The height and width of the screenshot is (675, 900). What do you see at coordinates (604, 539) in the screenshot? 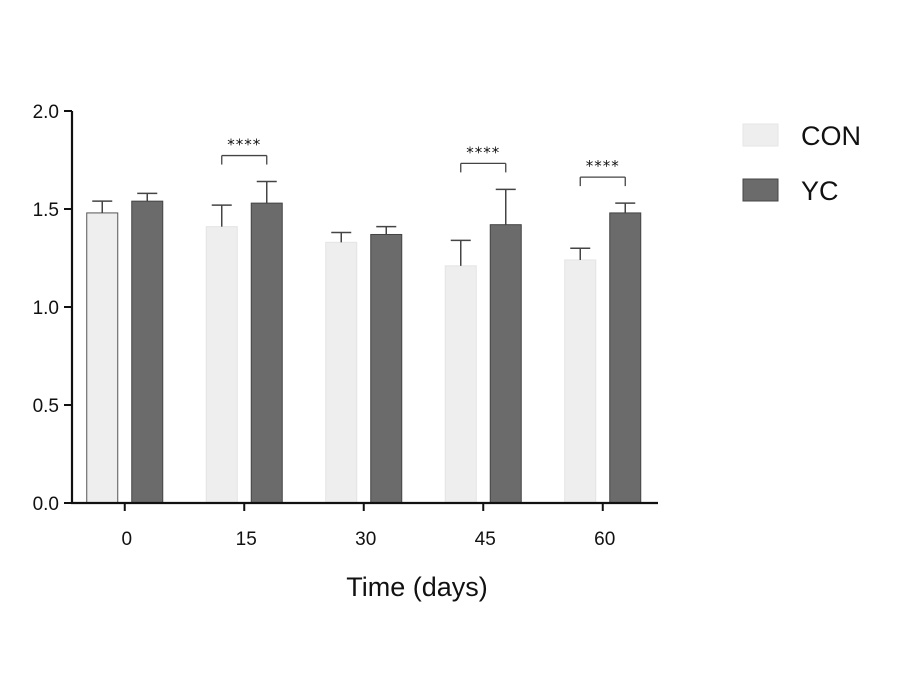
I see `x-tick-label: 60` at bounding box center [604, 539].